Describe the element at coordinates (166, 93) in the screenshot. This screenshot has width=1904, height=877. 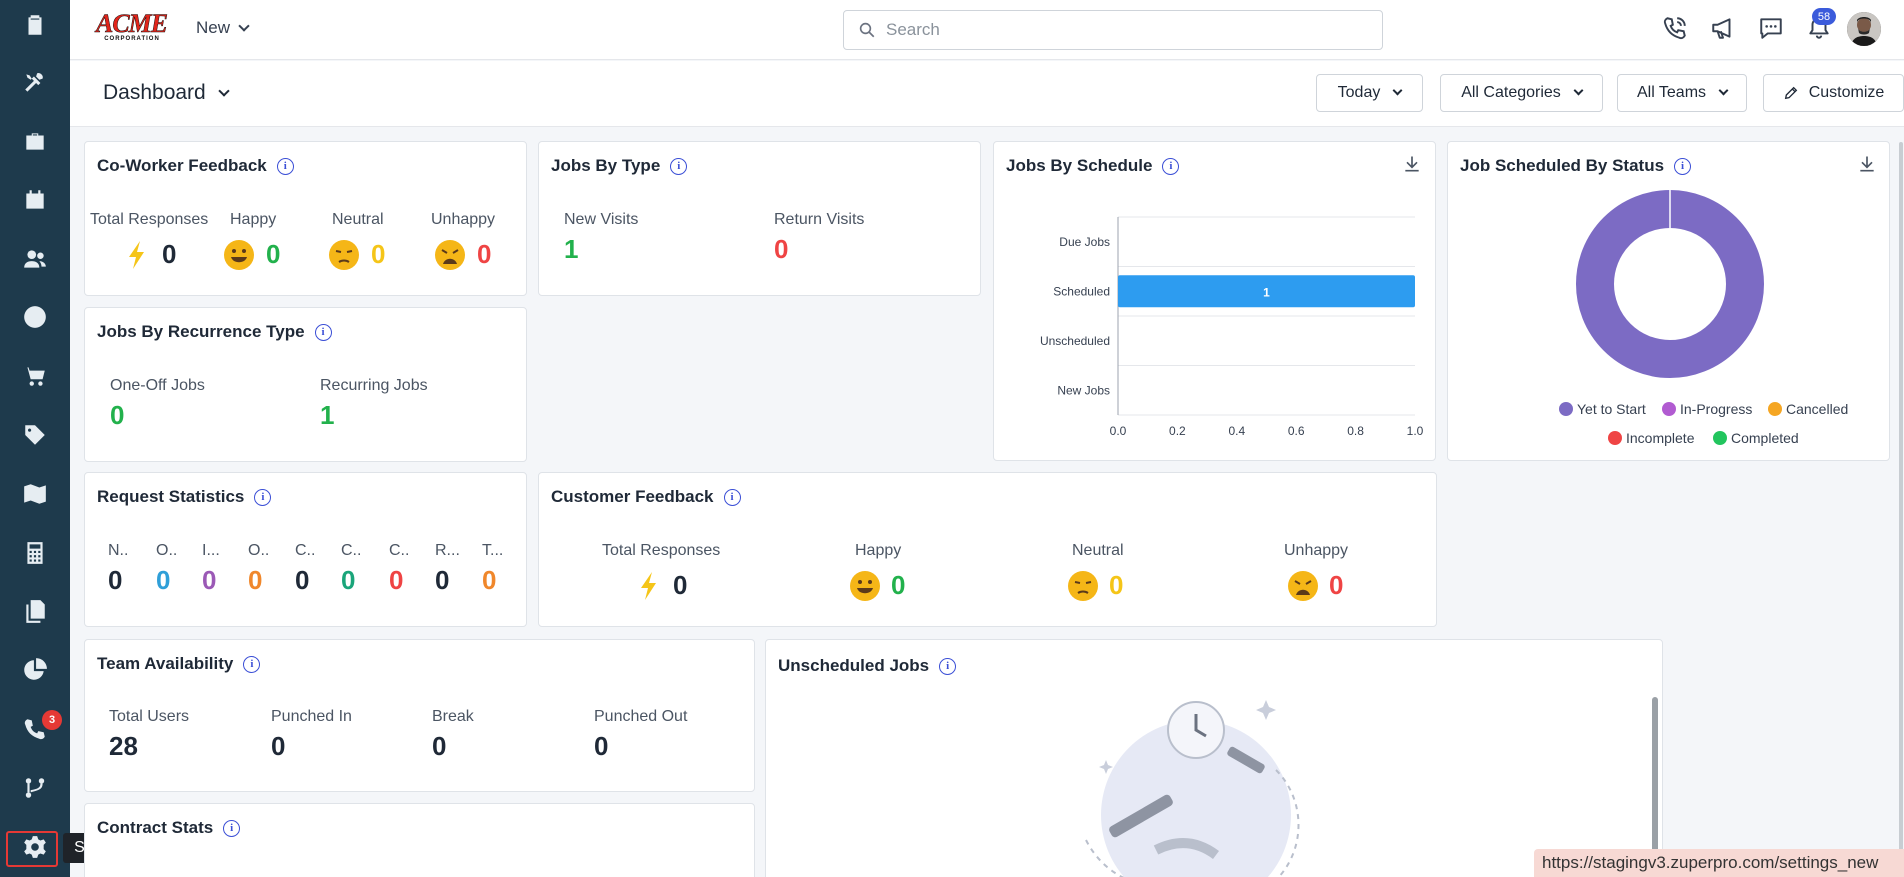
I see `dashboard-selector: Dashboard` at that location.